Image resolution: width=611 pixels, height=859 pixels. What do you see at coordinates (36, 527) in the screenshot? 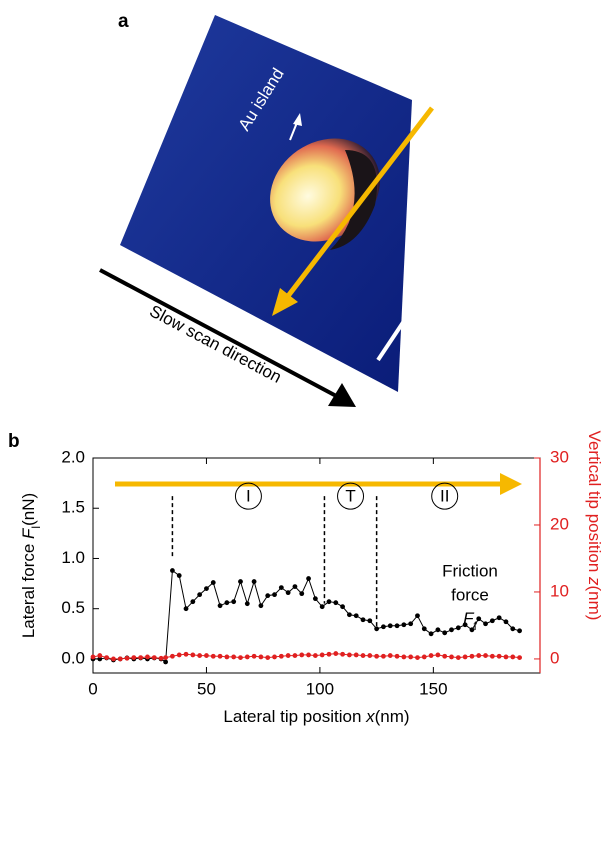
I see `y-axis-label-part: l` at bounding box center [36, 527].